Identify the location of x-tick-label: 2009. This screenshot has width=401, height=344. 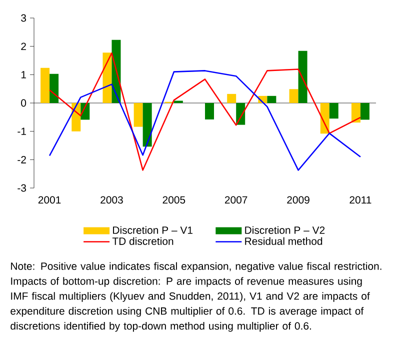
(298, 200).